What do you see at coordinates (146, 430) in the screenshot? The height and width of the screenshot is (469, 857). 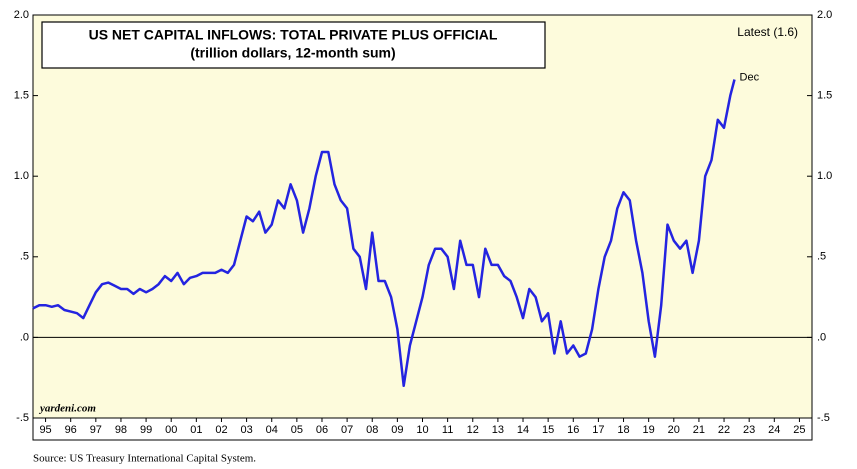 I see `x-tick-label: 99` at bounding box center [146, 430].